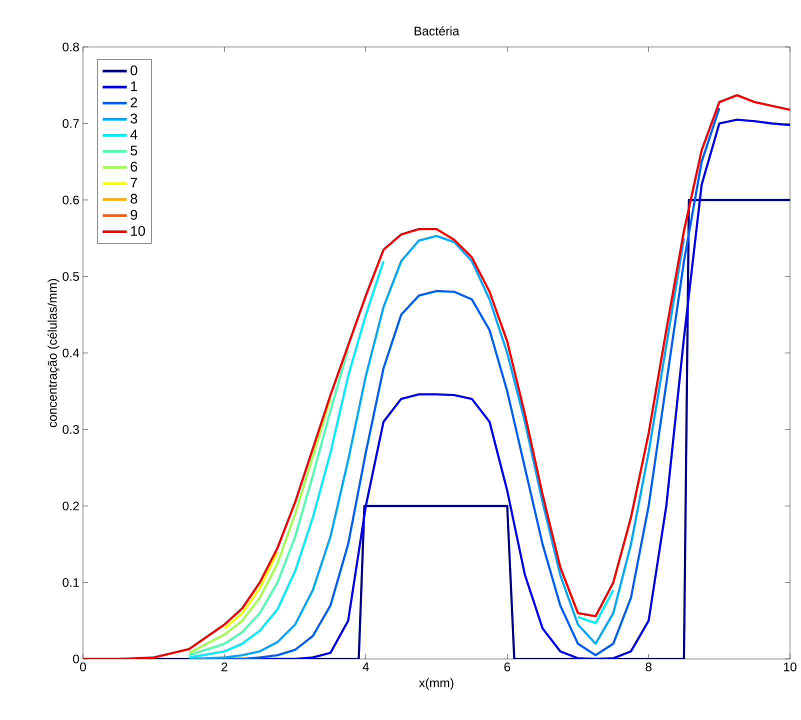 The width and height of the screenshot is (801, 720). What do you see at coordinates (134, 70) in the screenshot?
I see `legend-label: 0` at bounding box center [134, 70].